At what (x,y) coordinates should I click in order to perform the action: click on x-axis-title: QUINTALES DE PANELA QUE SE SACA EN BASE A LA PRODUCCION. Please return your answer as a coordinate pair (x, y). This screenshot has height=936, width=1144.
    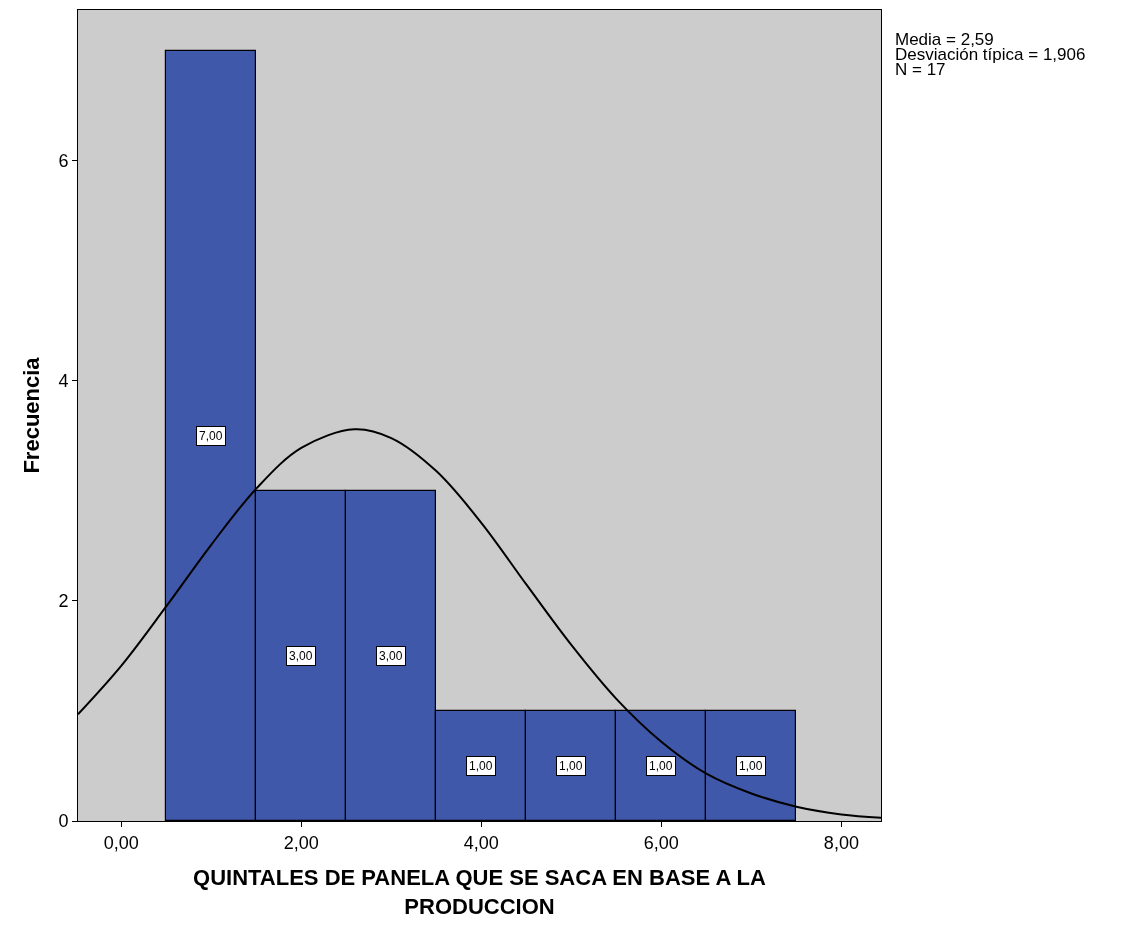
    Looking at the image, I should click on (480, 892).